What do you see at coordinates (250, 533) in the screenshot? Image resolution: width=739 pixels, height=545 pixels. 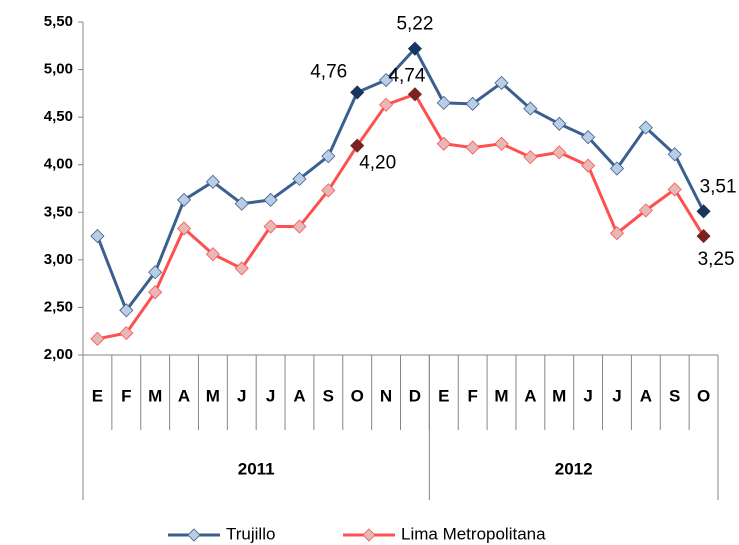 I see `legend-label: Trujillo` at bounding box center [250, 533].